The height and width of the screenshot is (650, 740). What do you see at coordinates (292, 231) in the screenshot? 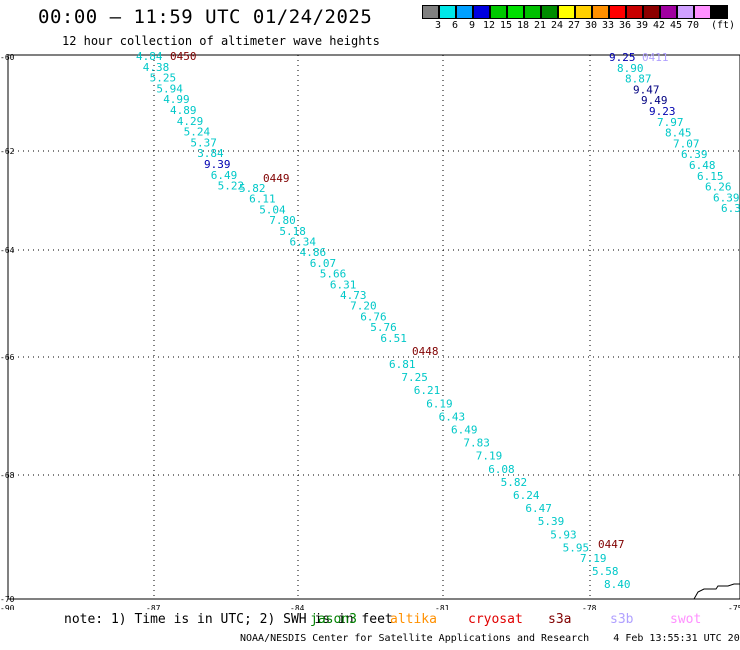
I see `wave-height-value: 5.18` at bounding box center [292, 231].